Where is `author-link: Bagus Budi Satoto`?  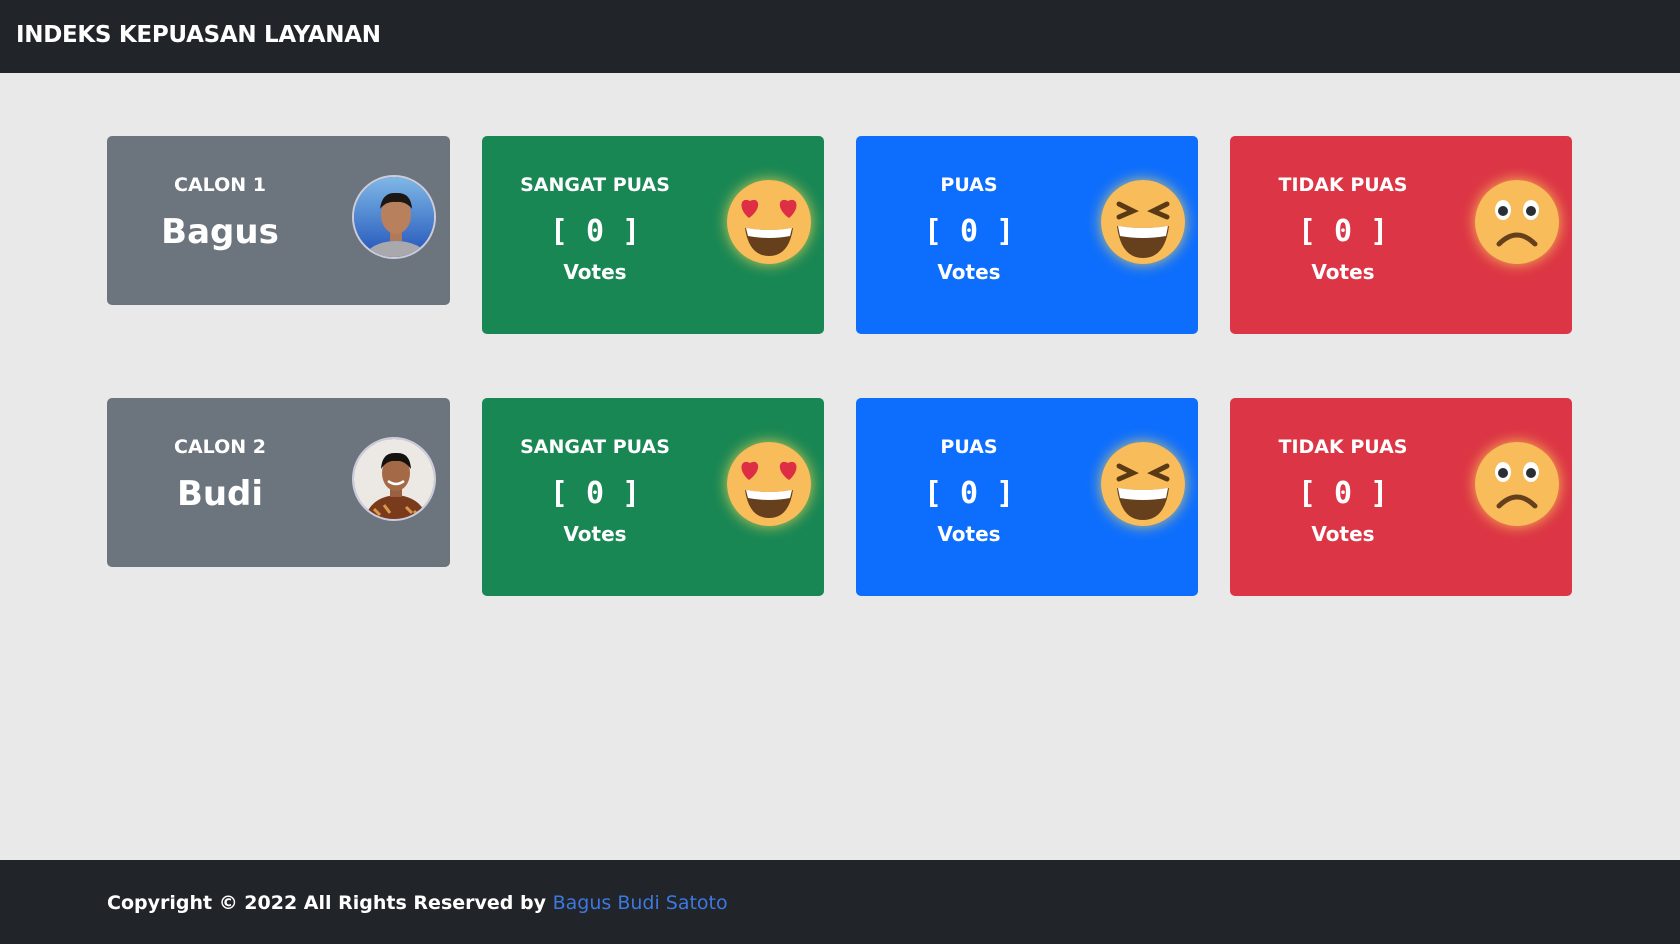
author-link: Bagus Budi Satoto is located at coordinates (640, 903).